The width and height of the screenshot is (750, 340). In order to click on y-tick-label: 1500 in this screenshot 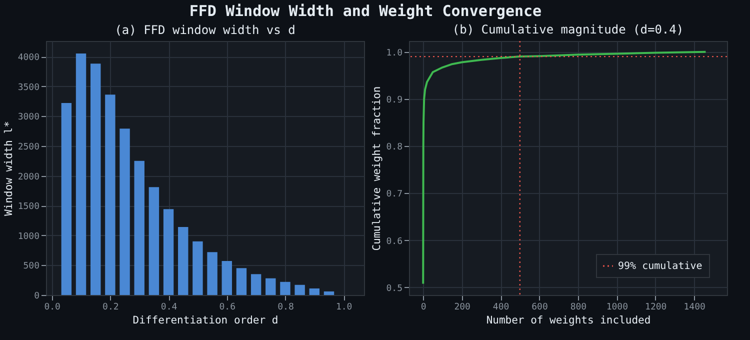, I will do `click(29, 207)`.